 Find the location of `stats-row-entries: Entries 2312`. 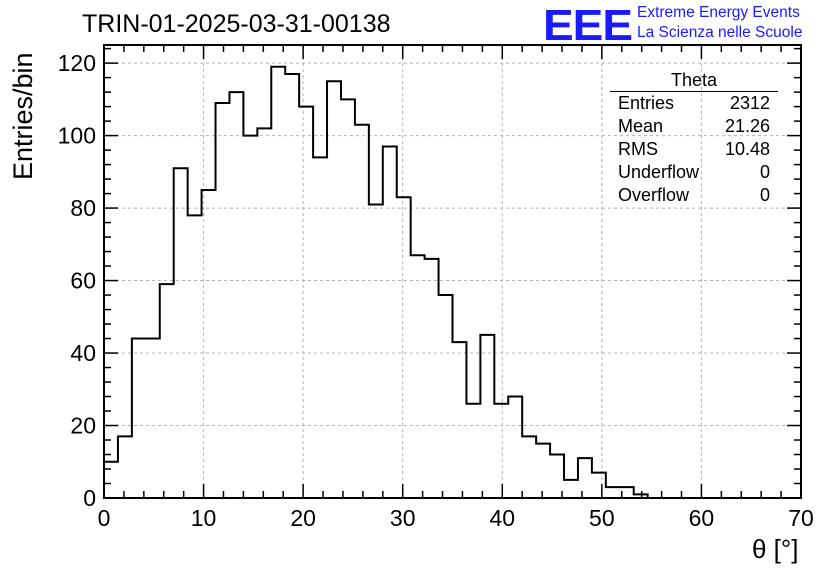

stats-row-entries: Entries 2312 is located at coordinates (694, 103).